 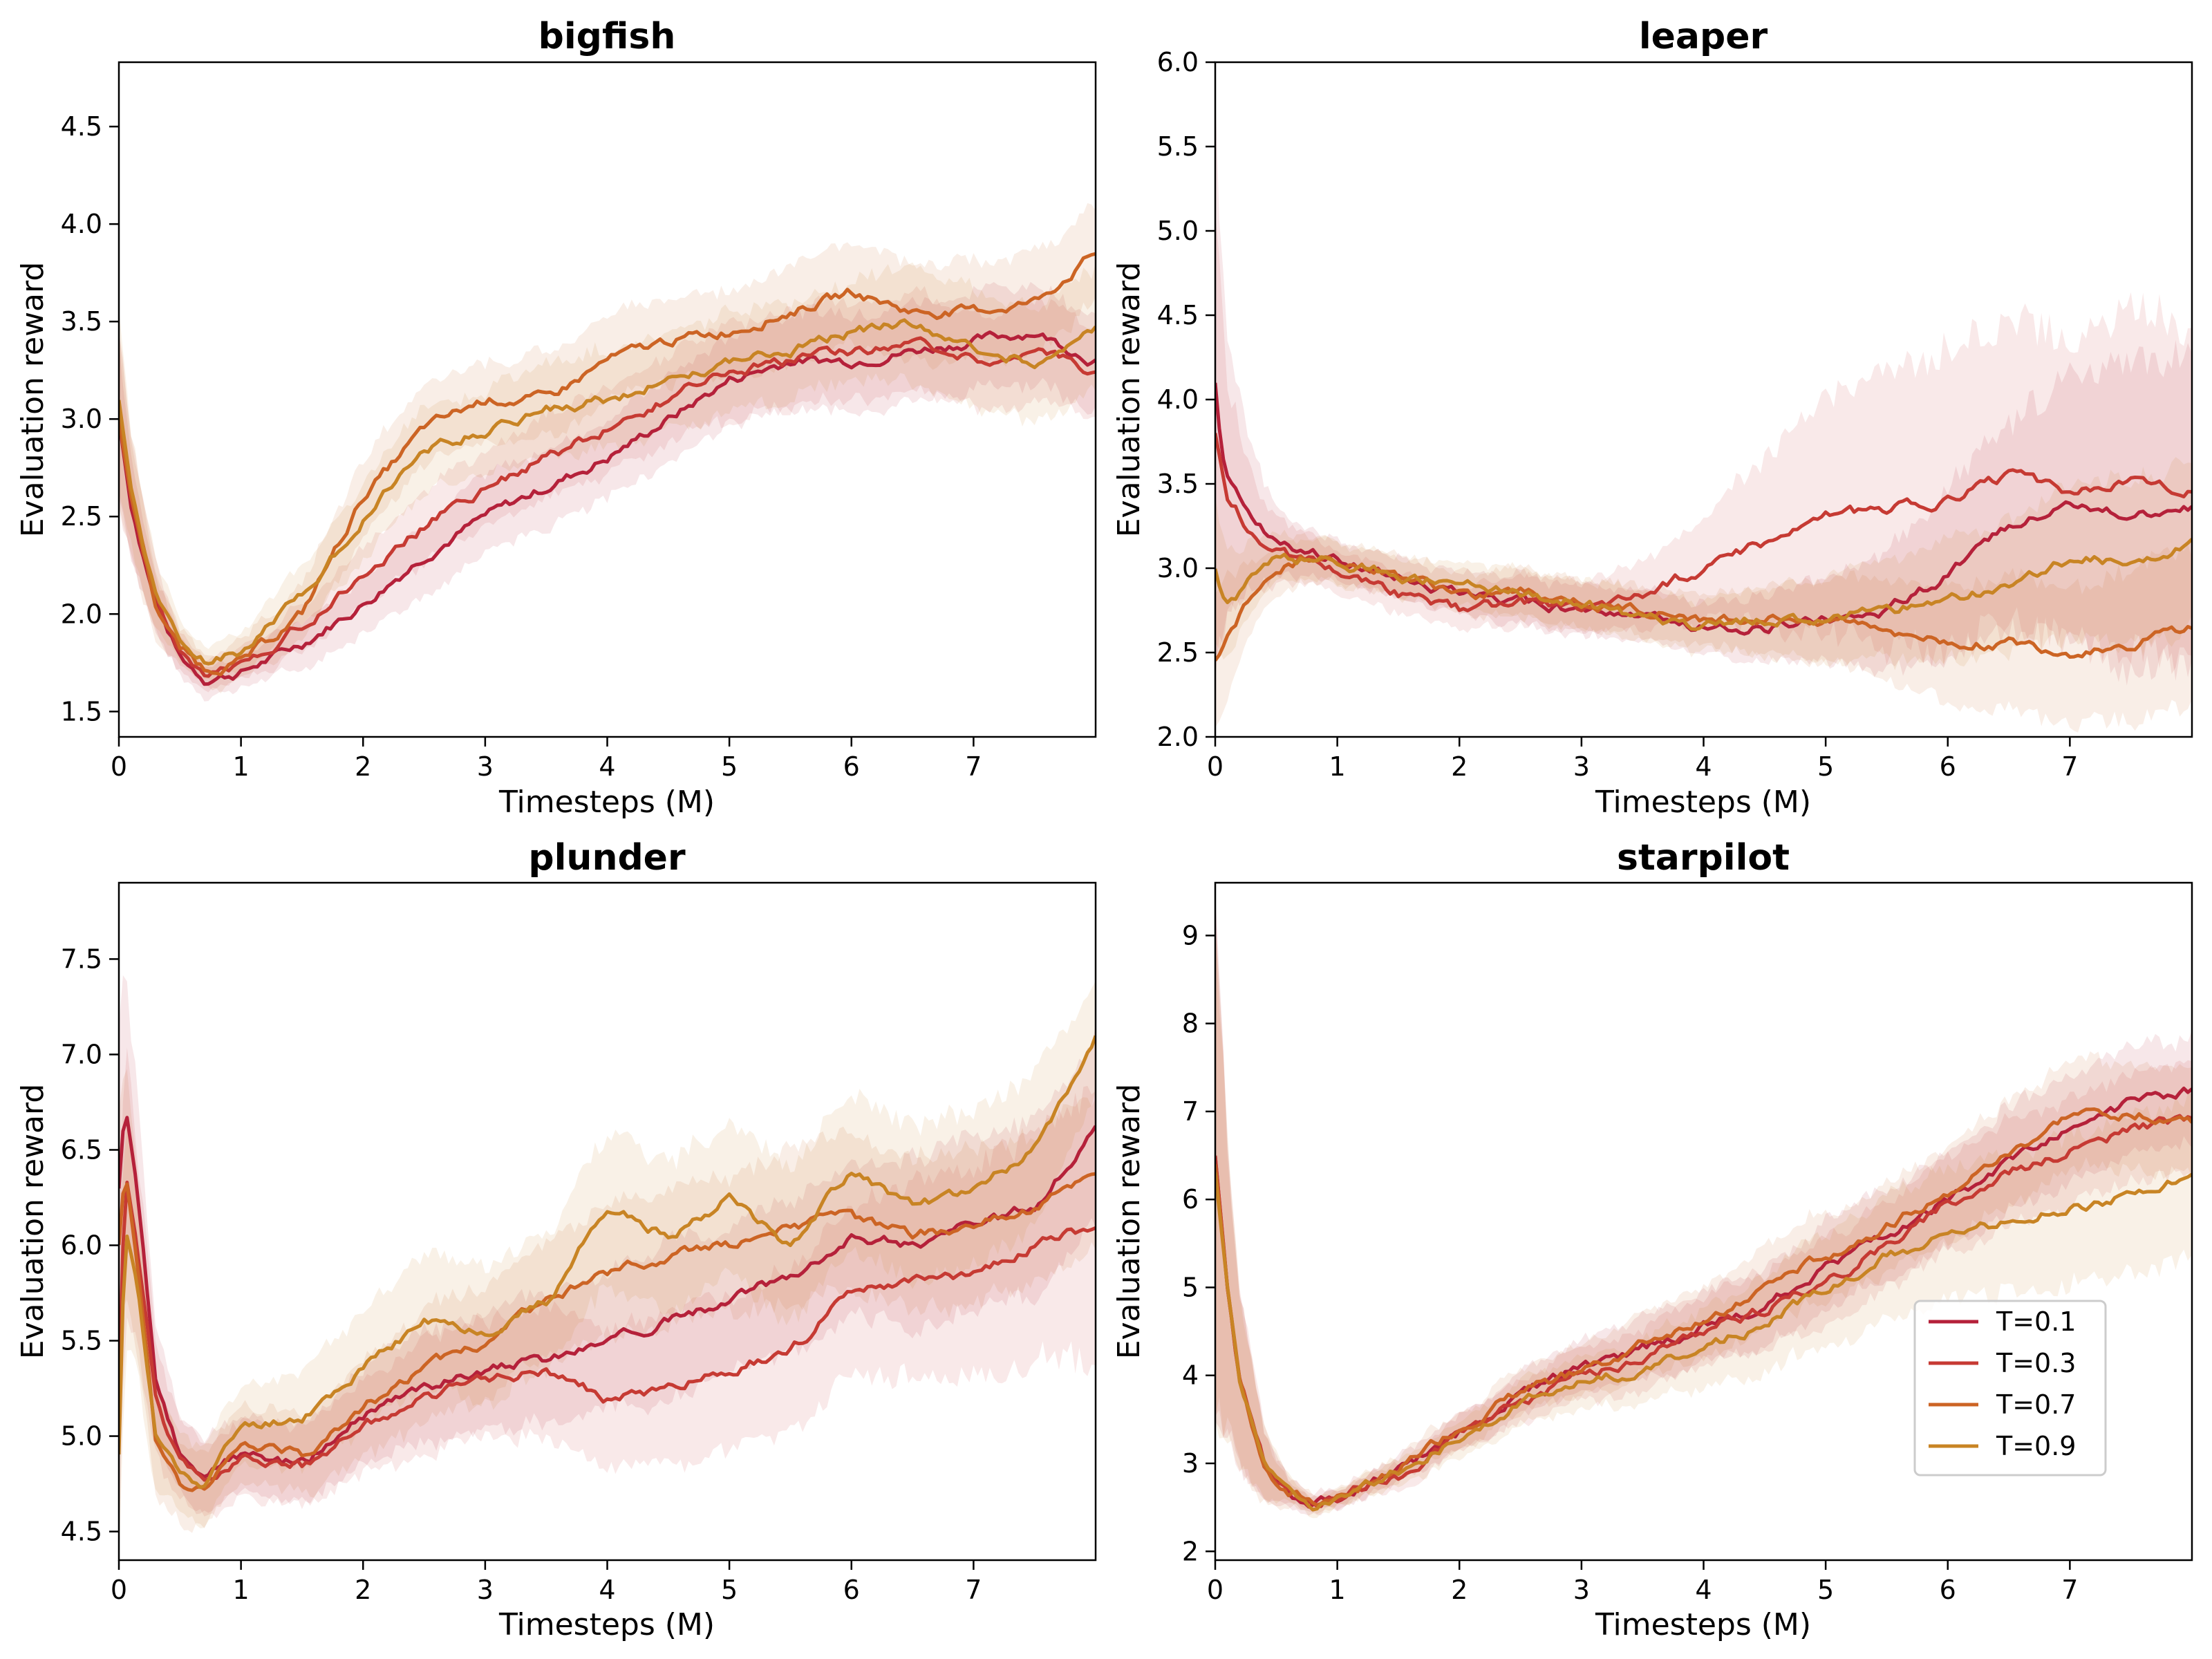 What do you see at coordinates (82, 959) in the screenshot?
I see `y-tick-label: 7.5` at bounding box center [82, 959].